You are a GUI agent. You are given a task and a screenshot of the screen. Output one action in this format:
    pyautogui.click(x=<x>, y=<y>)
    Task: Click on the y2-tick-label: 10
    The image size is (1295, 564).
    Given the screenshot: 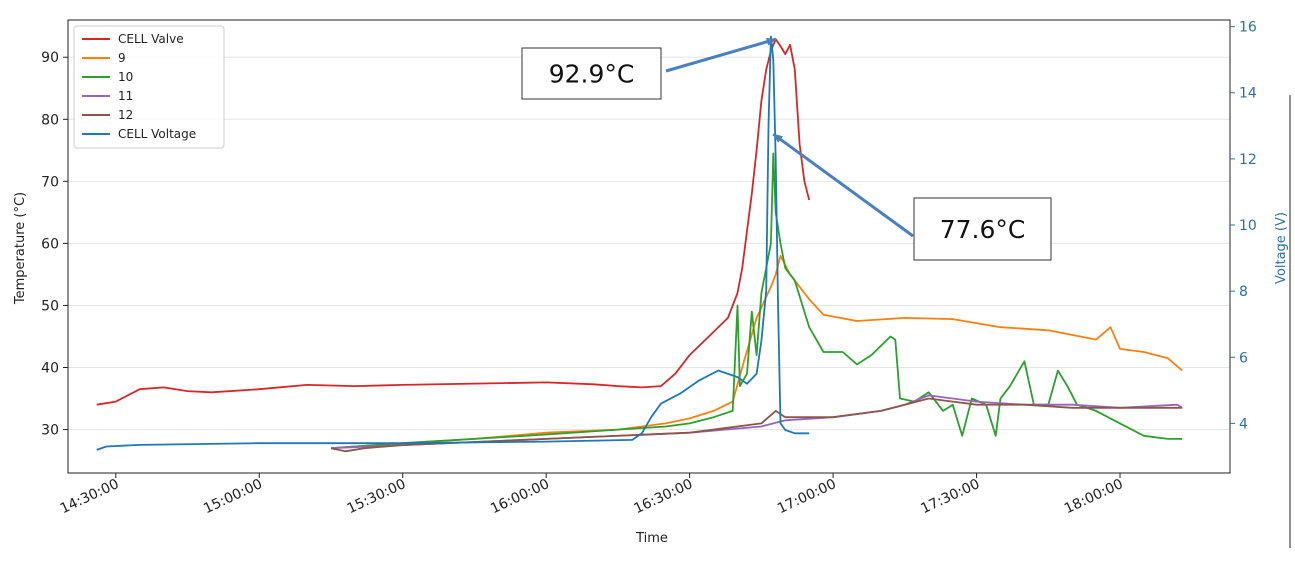 What is the action you would take?
    pyautogui.click(x=1248, y=226)
    